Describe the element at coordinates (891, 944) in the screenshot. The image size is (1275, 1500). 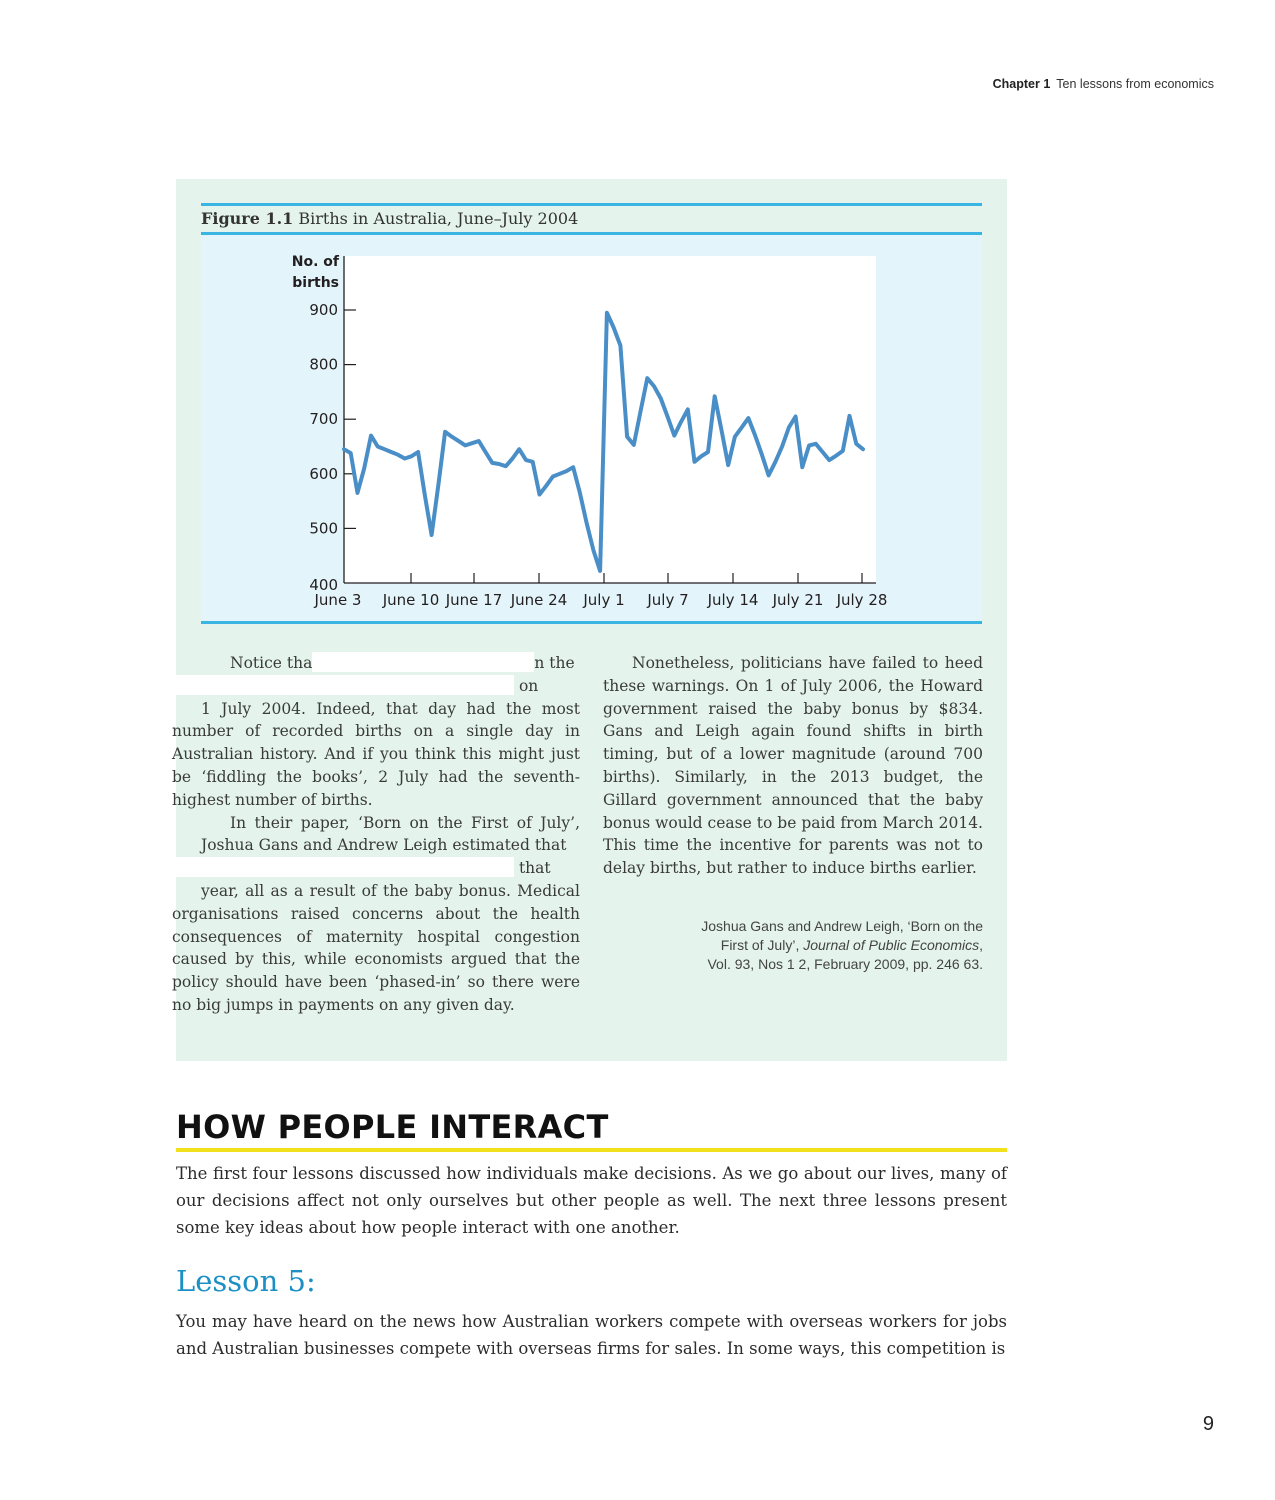
I see `ref-journal: Journal of Public Economics` at that location.